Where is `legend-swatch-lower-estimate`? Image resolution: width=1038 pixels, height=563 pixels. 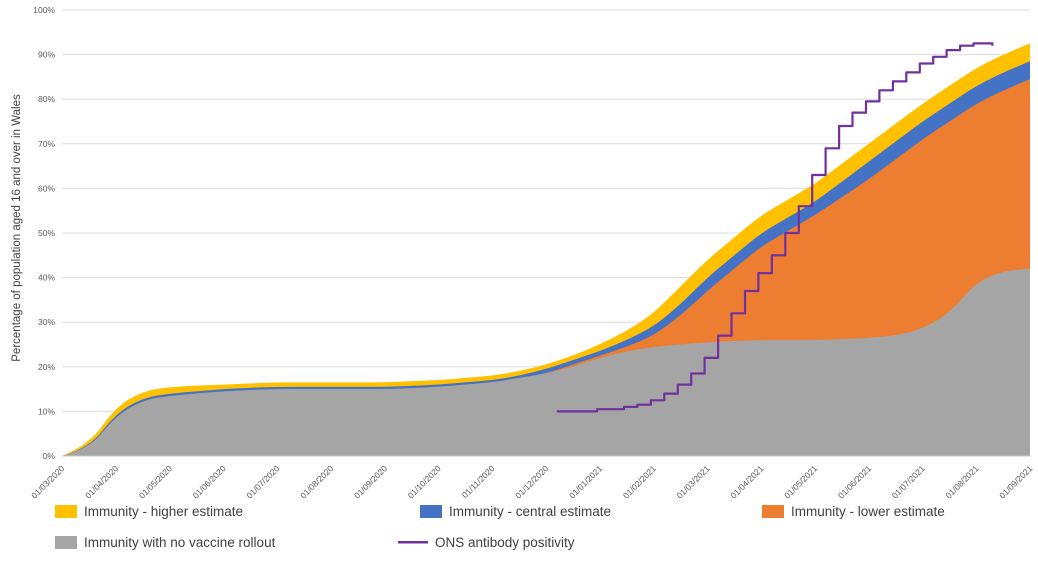 legend-swatch-lower-estimate is located at coordinates (773, 511).